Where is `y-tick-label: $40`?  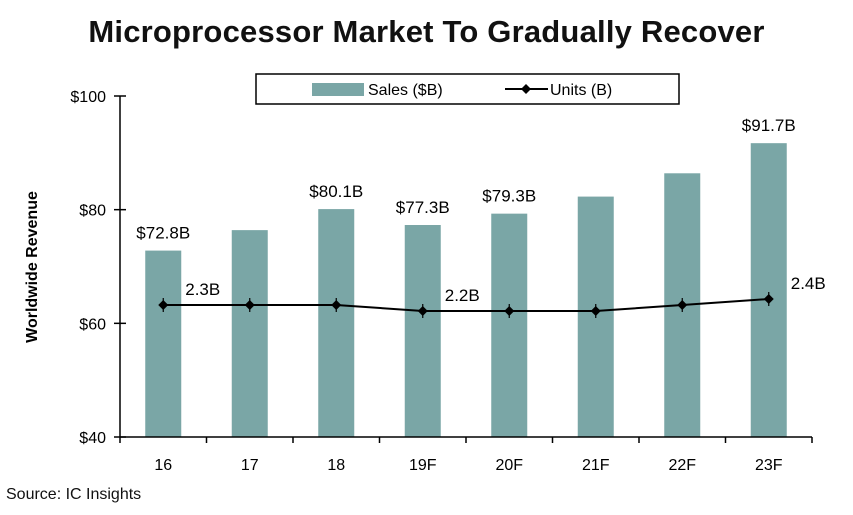 y-tick-label: $40 is located at coordinates (92, 438).